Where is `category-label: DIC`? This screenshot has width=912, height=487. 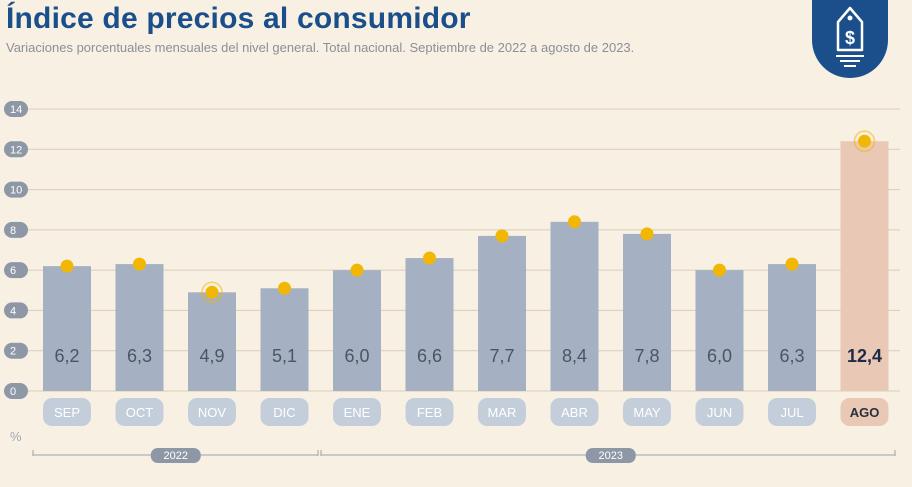 category-label: DIC is located at coordinates (284, 412).